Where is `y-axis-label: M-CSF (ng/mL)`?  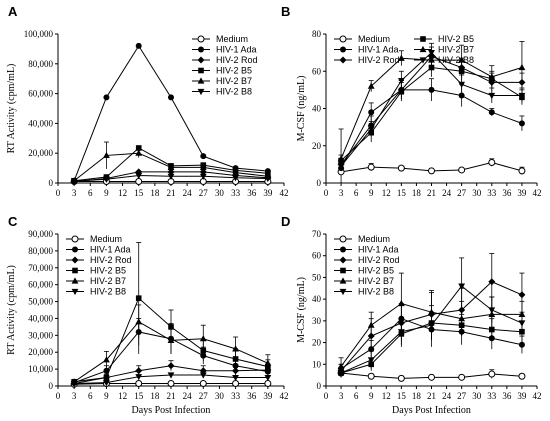 y-axis-label: M-CSF (ng/mL) is located at coordinates (301, 310).